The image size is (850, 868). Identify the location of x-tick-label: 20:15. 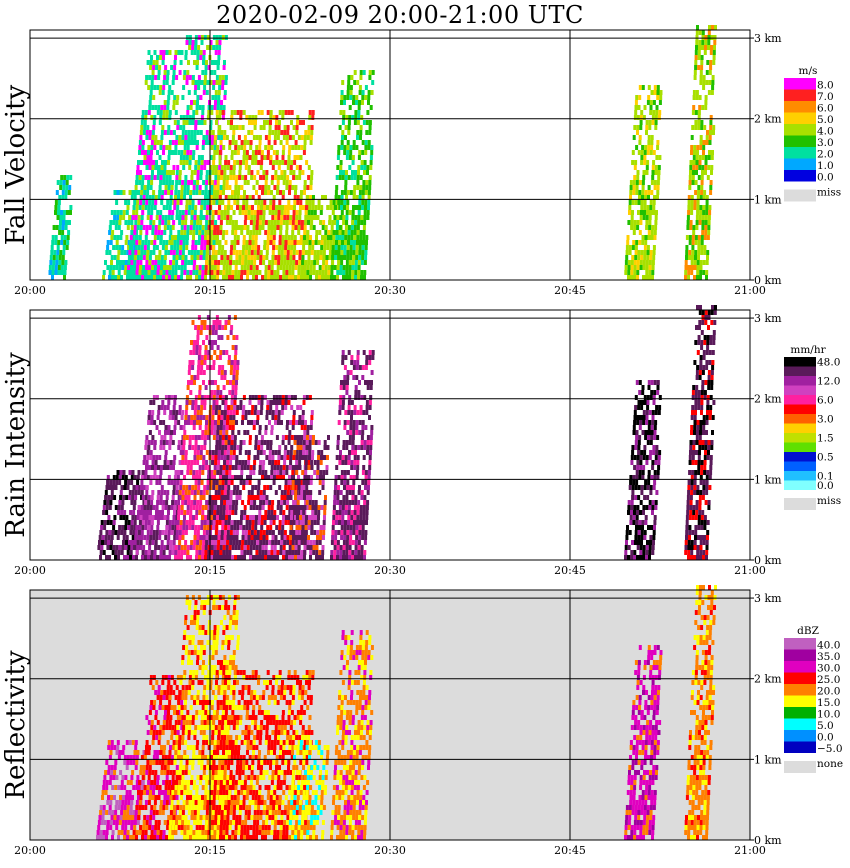
(210, 290).